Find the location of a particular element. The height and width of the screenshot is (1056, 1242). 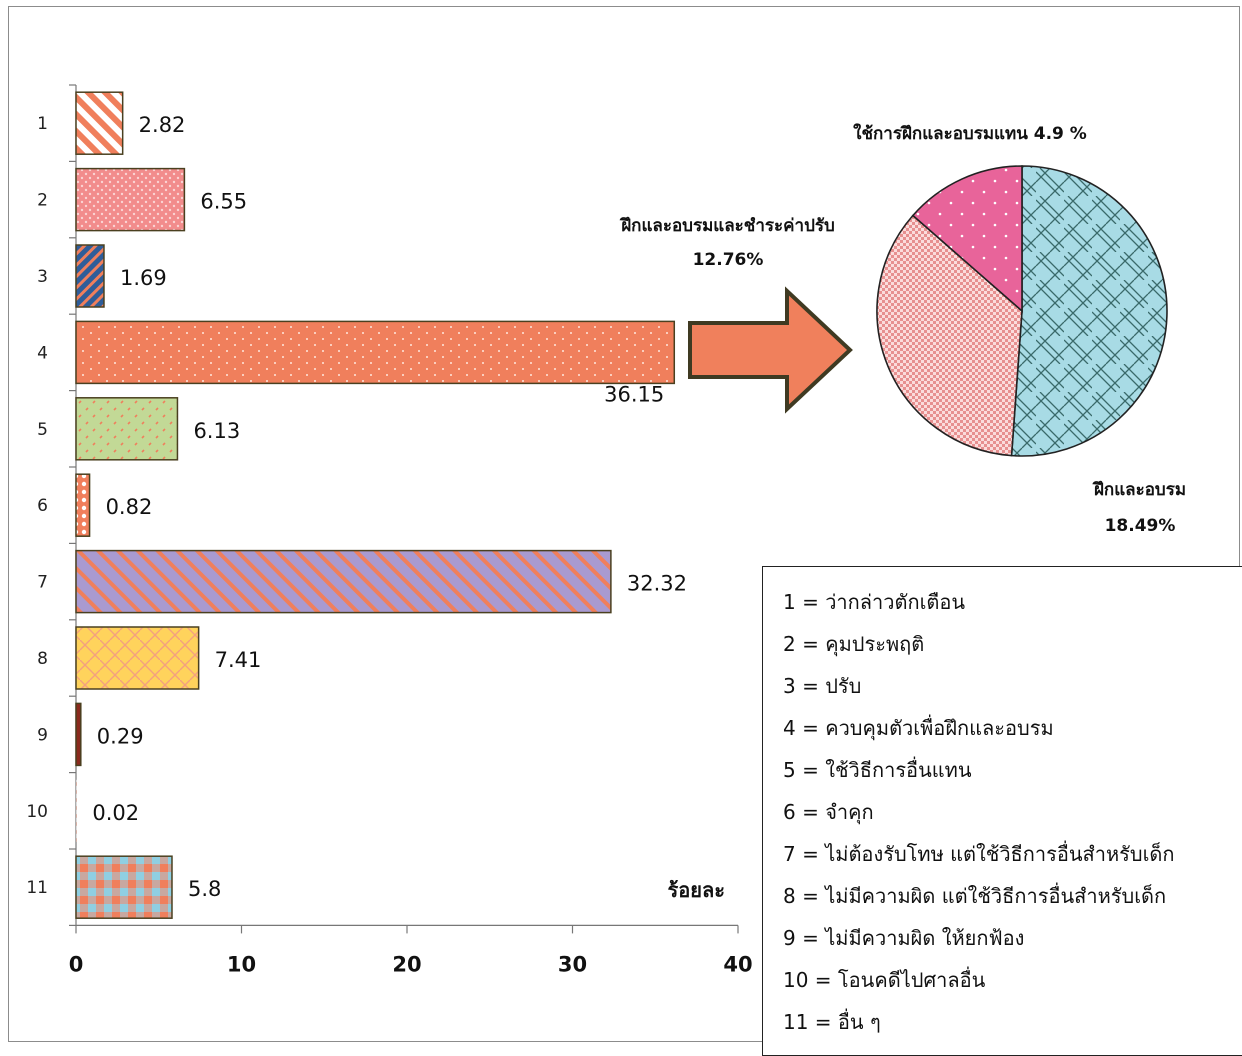

x-tick-label: 40 is located at coordinates (737, 964).